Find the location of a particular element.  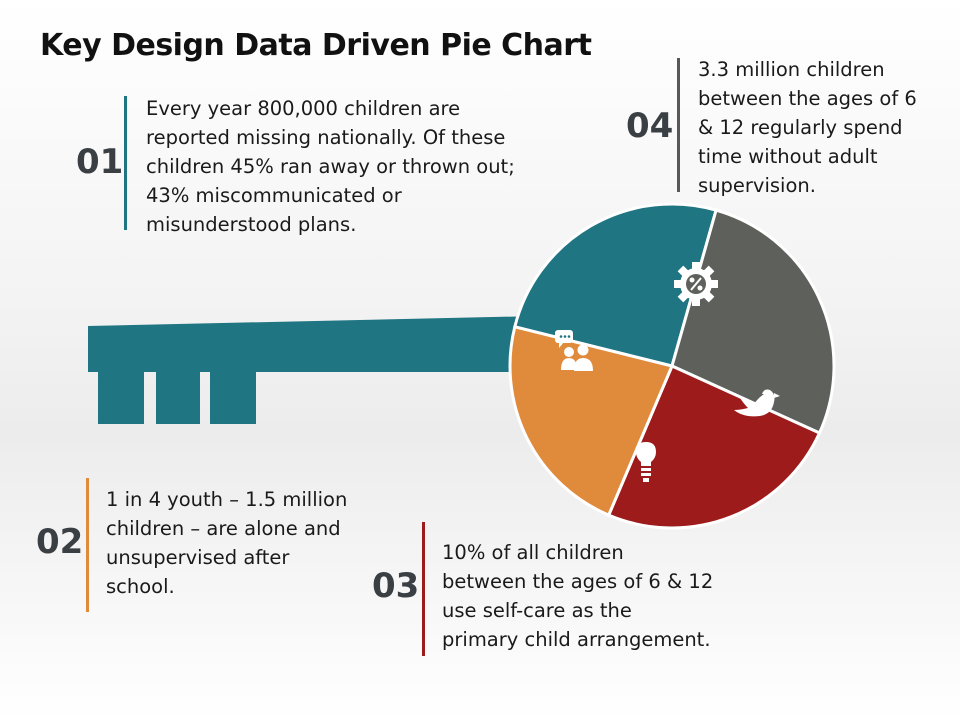

pie-slice-people-chat is located at coordinates (615, 285).